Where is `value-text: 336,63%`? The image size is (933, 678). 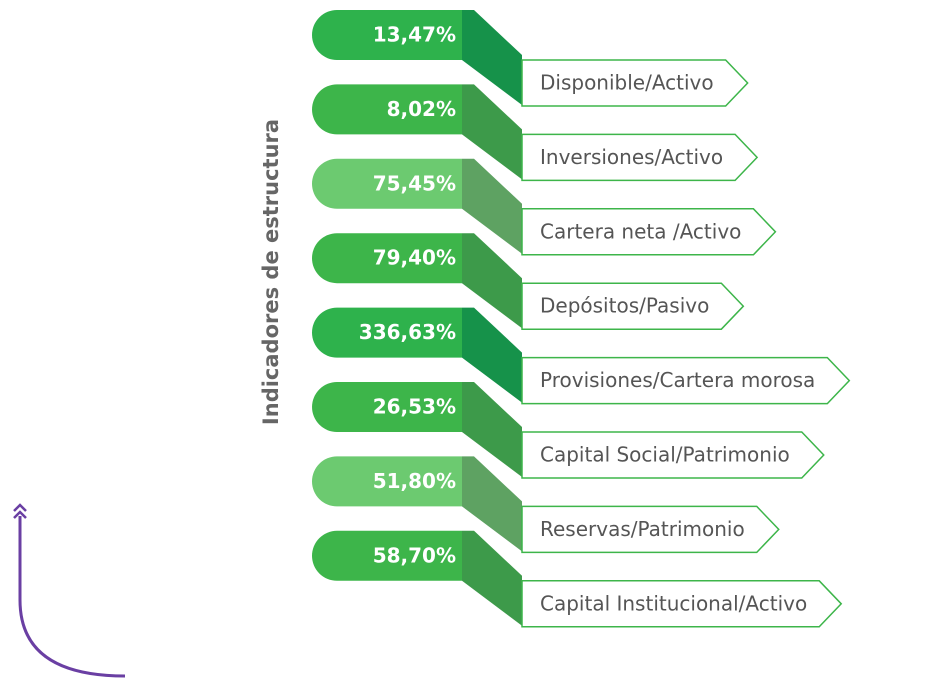
value-text: 336,63% is located at coordinates (407, 332).